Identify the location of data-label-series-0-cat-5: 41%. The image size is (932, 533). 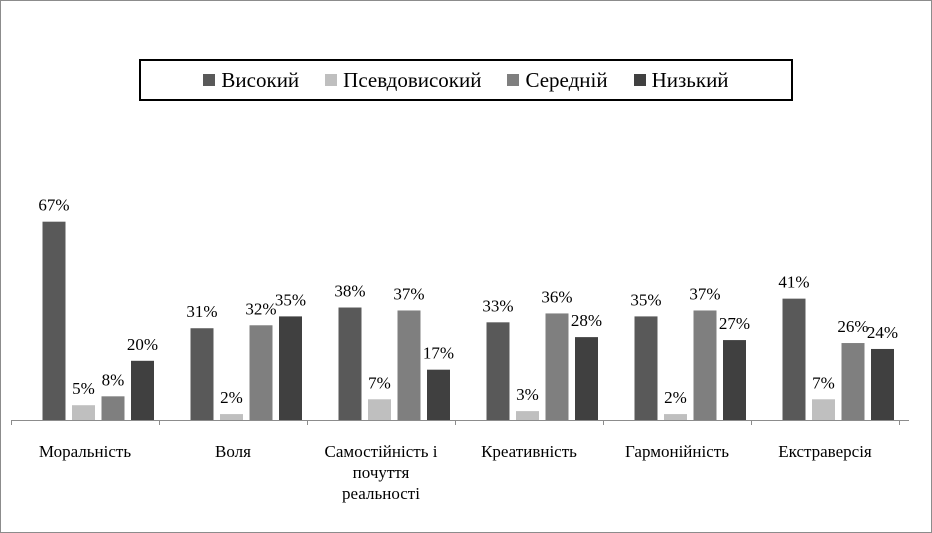
(793, 282).